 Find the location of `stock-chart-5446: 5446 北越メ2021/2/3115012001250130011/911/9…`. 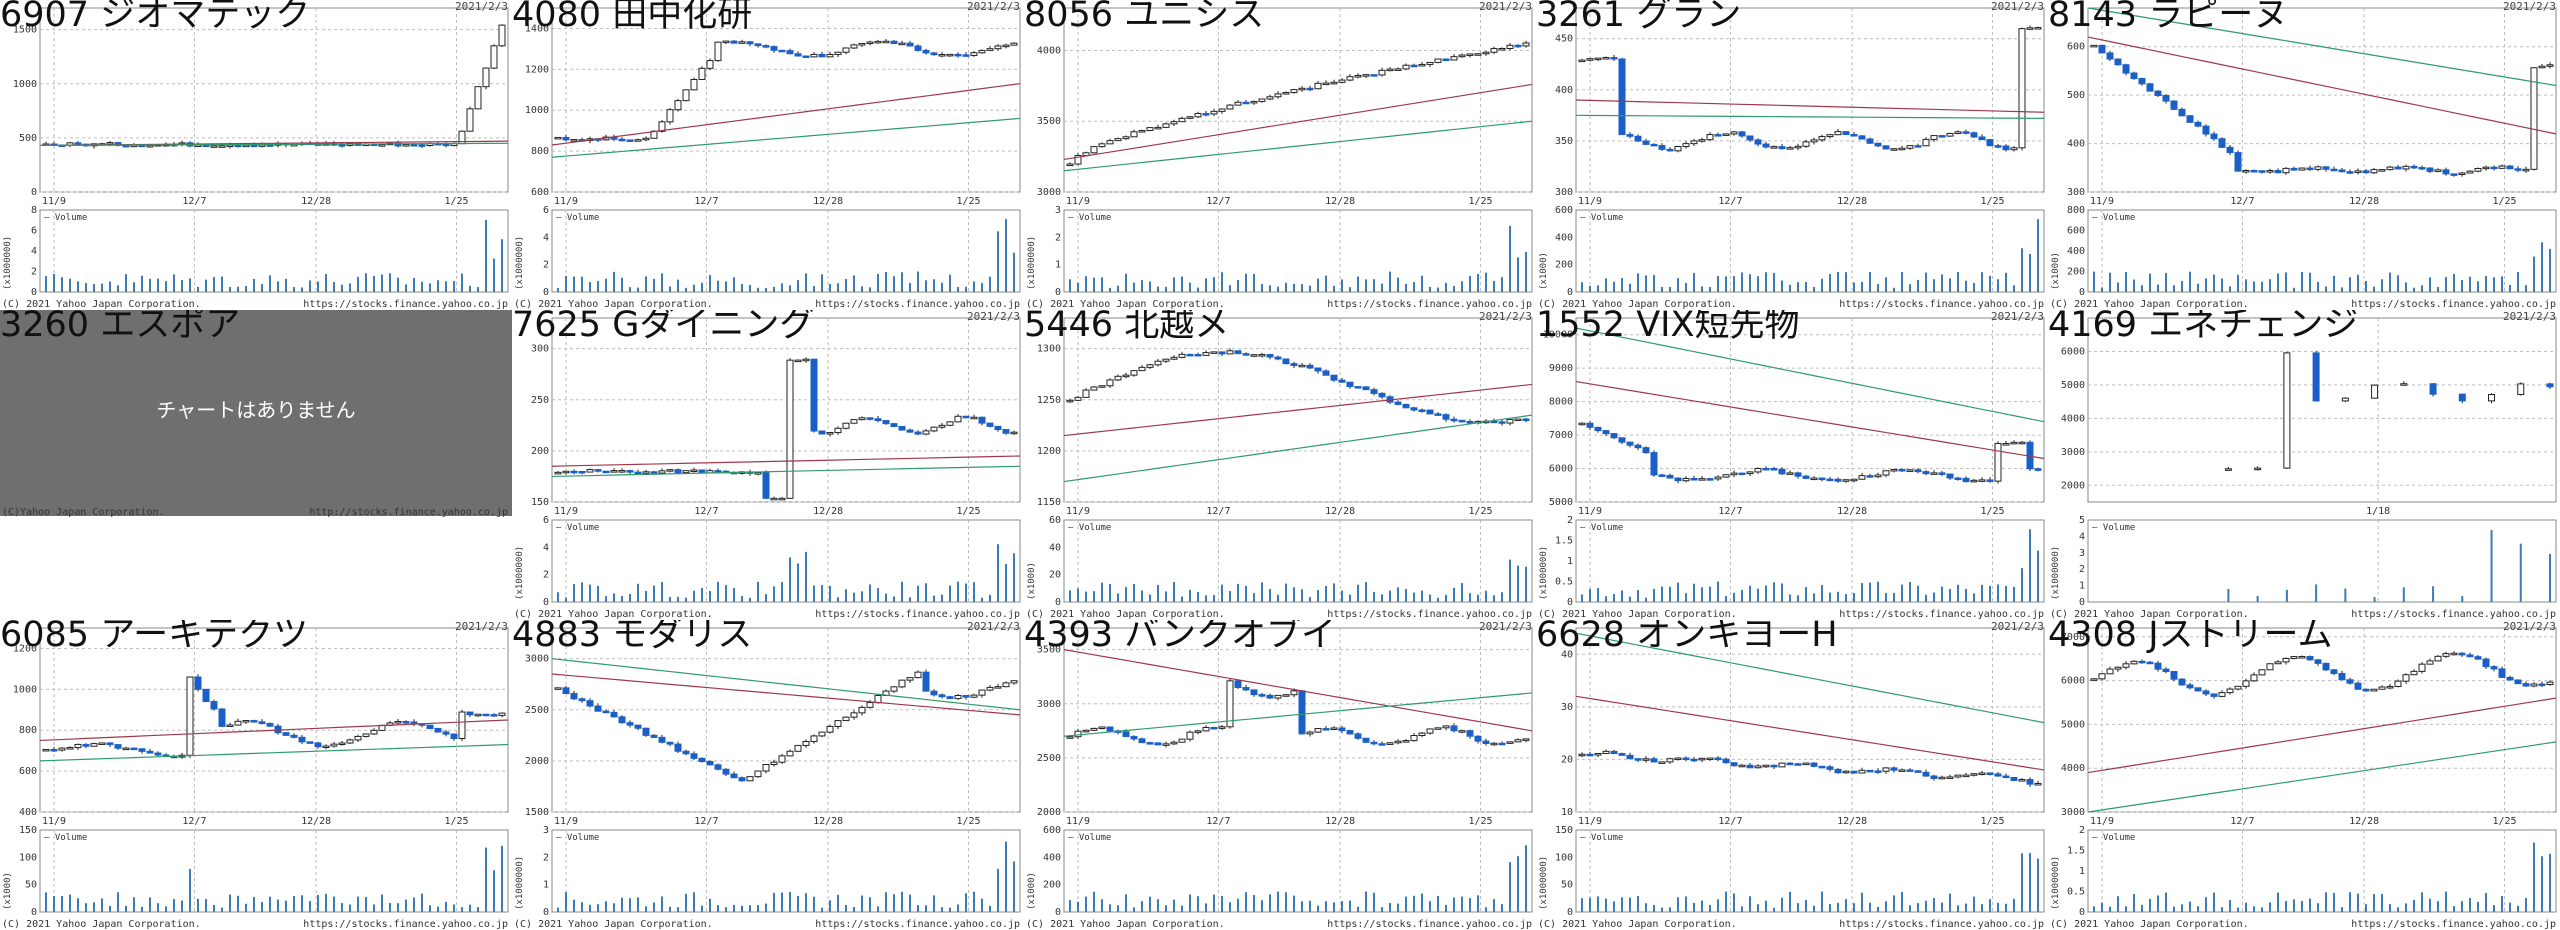

stock-chart-5446: 5446 北越メ2021/2/3115012001250130011/911/9… is located at coordinates (1280, 465).